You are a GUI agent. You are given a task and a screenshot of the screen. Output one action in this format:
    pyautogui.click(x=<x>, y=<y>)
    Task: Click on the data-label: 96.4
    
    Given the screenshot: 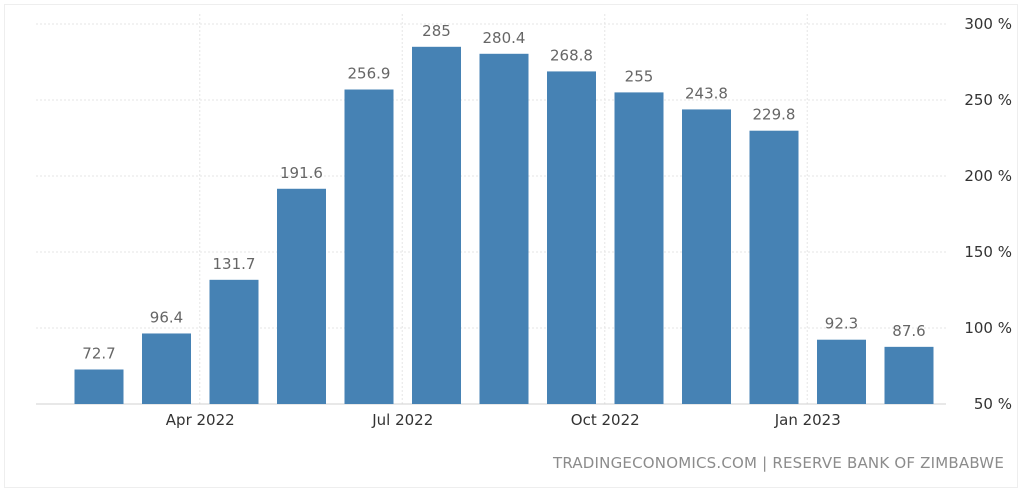 What is the action you would take?
    pyautogui.click(x=166, y=317)
    